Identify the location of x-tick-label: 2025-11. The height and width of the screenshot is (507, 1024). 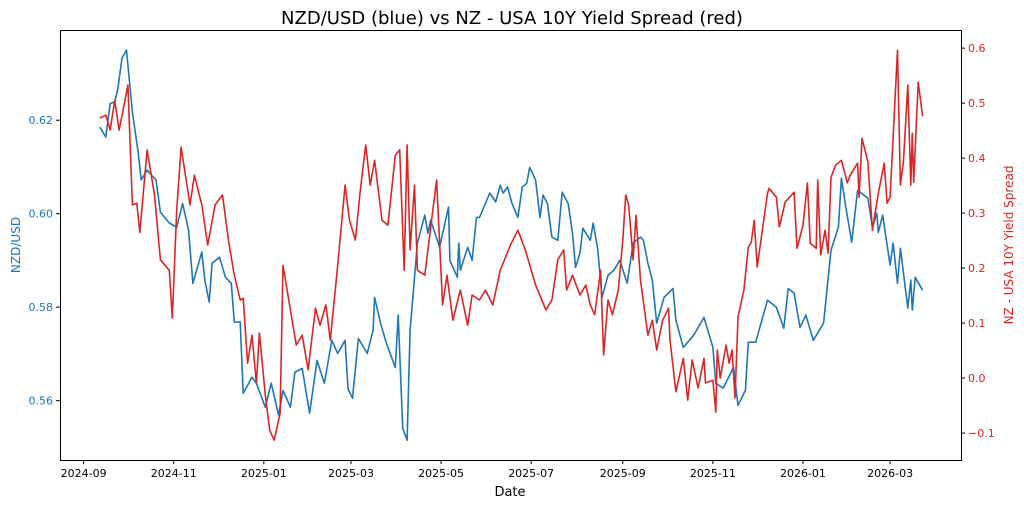
(713, 473).